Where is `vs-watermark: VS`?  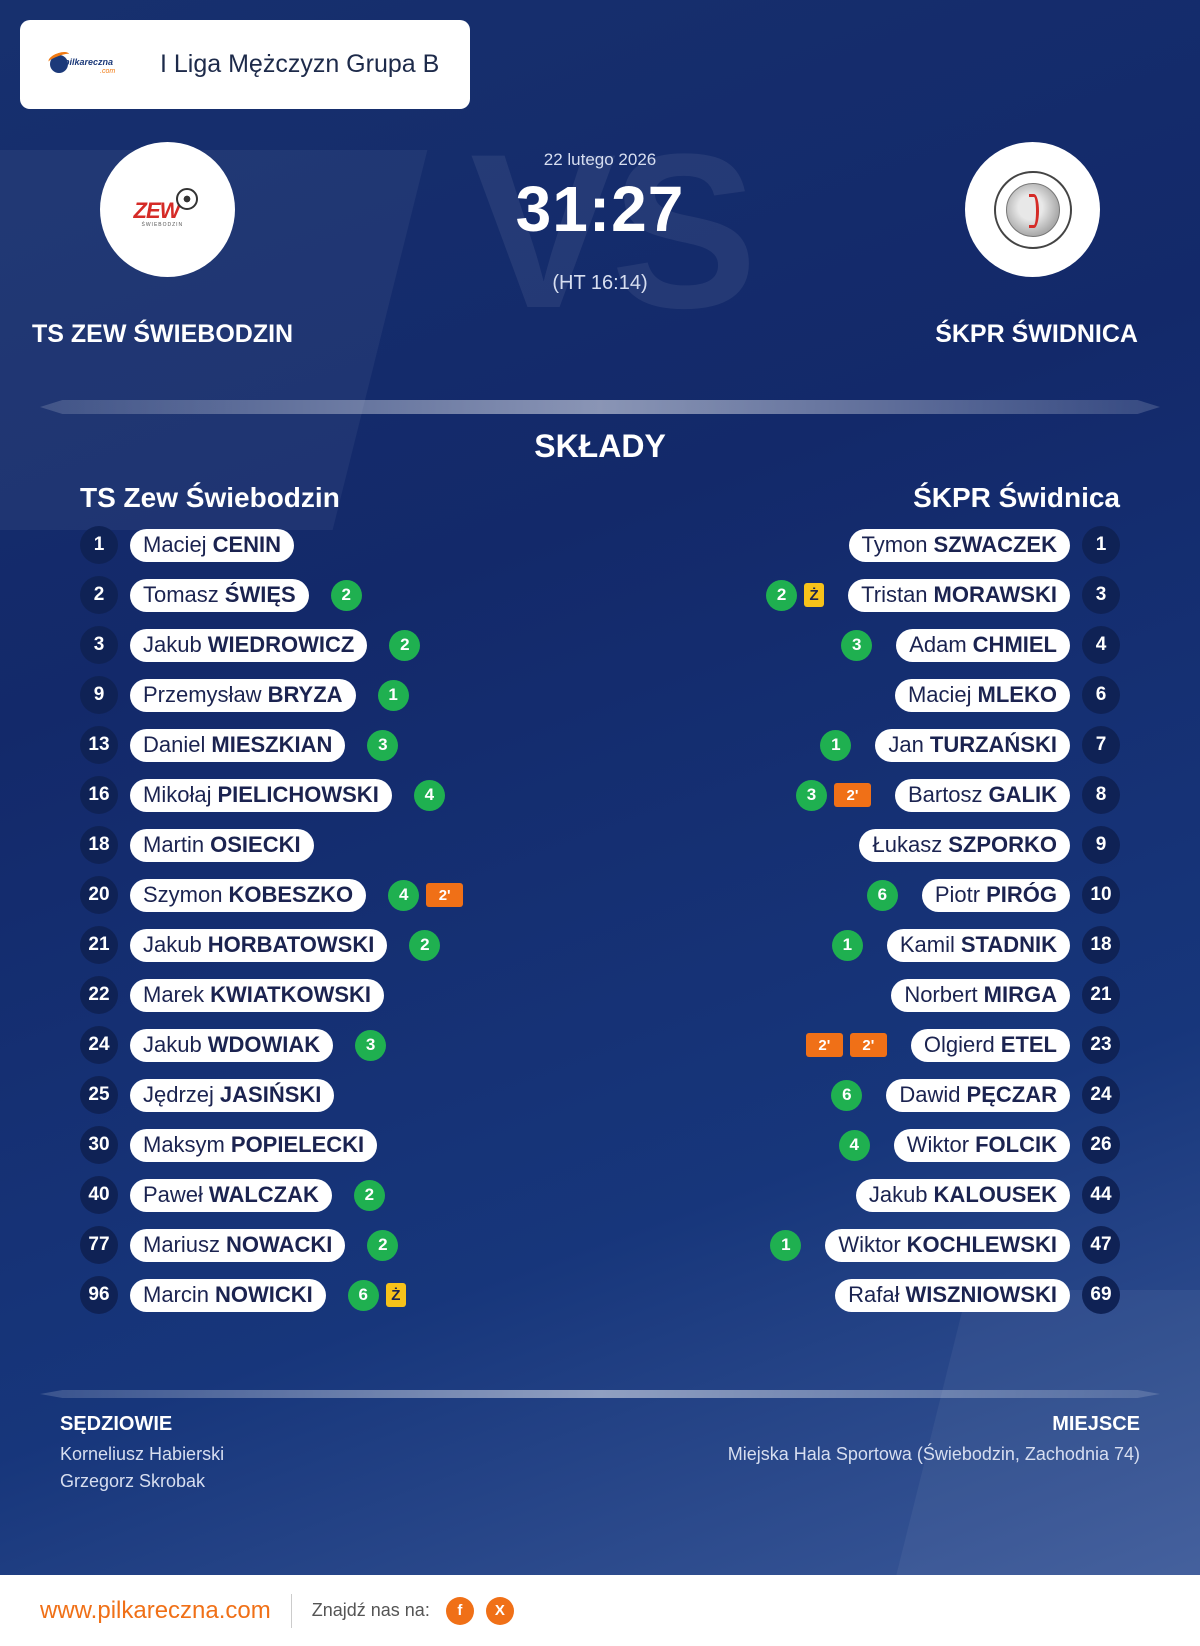 vs-watermark: VS is located at coordinates (613, 231).